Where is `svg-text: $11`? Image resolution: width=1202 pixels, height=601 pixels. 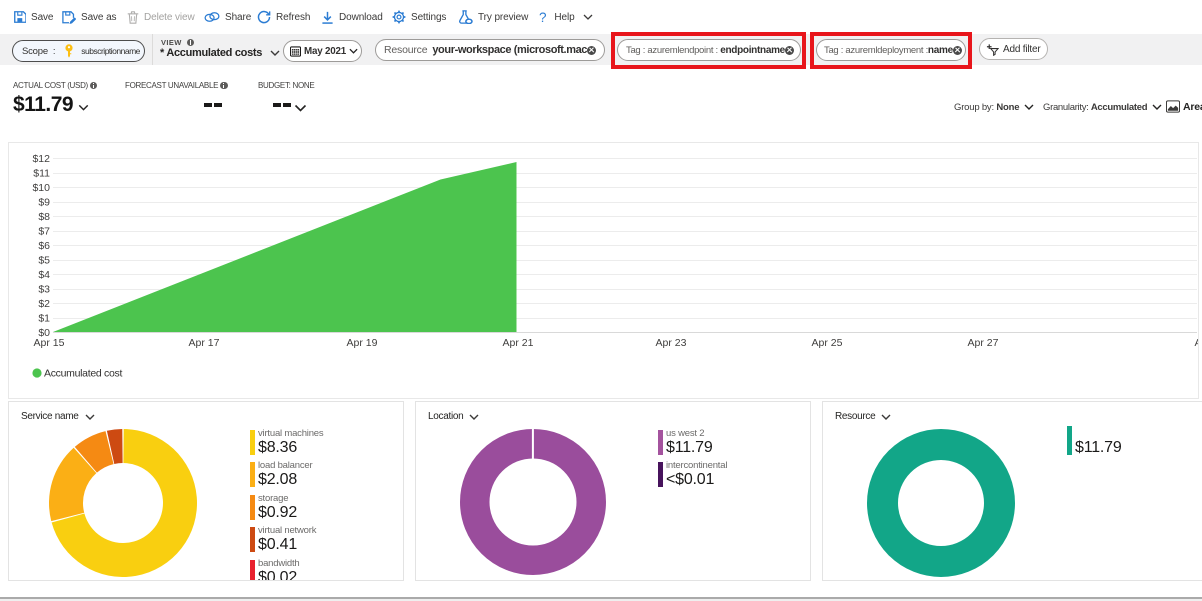 svg-text: $11 is located at coordinates (41, 174).